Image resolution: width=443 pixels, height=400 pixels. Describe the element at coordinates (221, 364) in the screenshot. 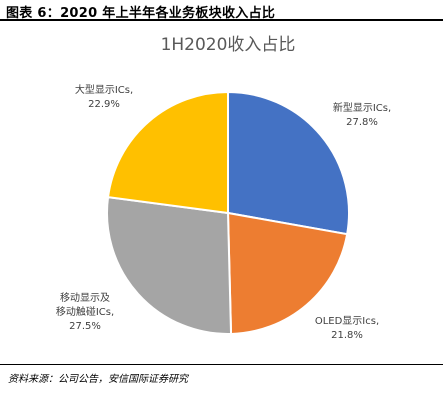

I see `bottom-rule` at that location.